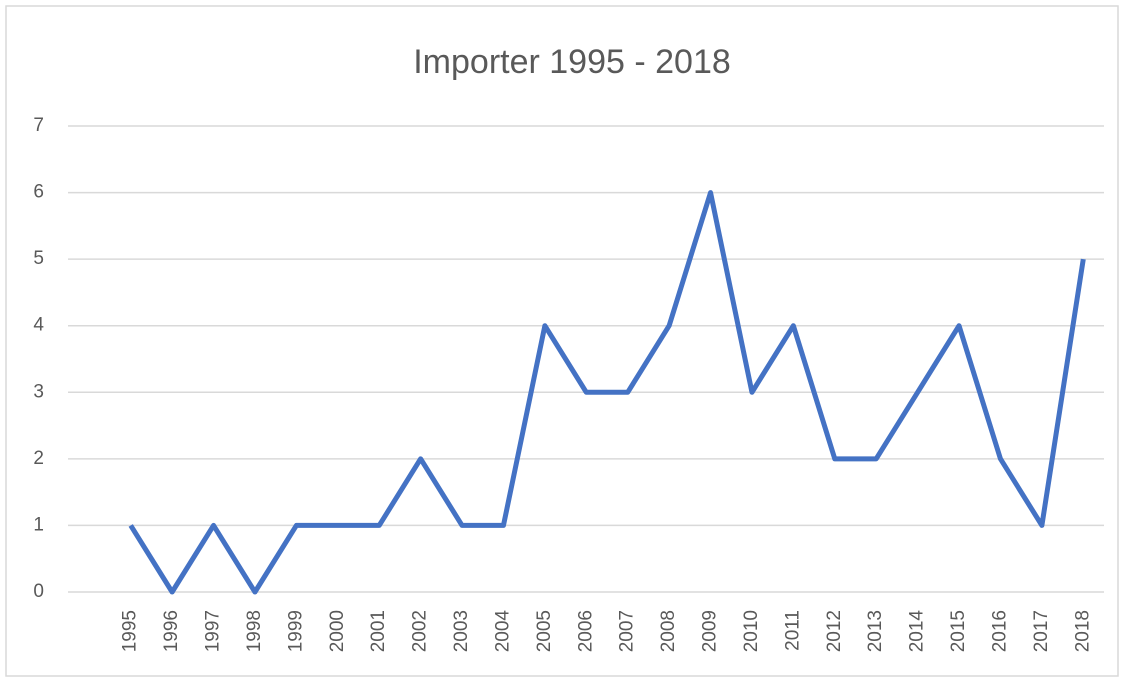 This screenshot has height=687, width=1124. Describe the element at coordinates (917, 631) in the screenshot. I see `x-tick-label: 2014` at that location.